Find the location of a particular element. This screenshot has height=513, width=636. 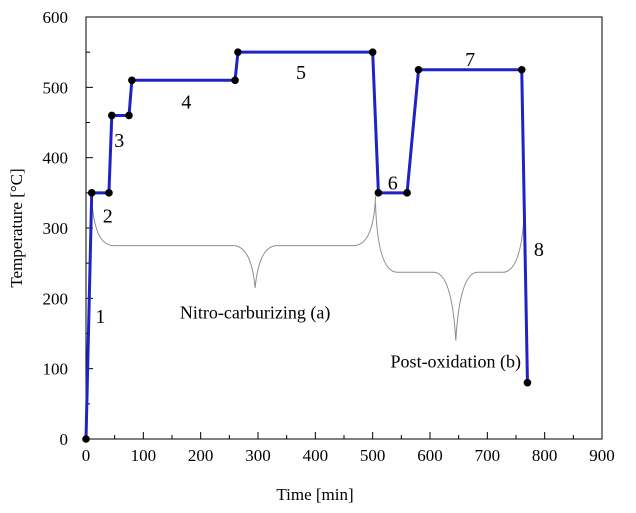

y-tick-label: 200 is located at coordinates (56, 298).